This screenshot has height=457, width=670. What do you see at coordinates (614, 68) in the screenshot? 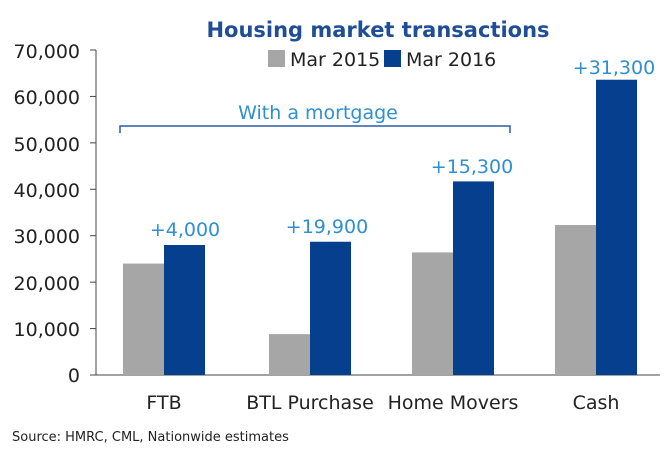
I see `change-label-cash: +31,300` at bounding box center [614, 68].